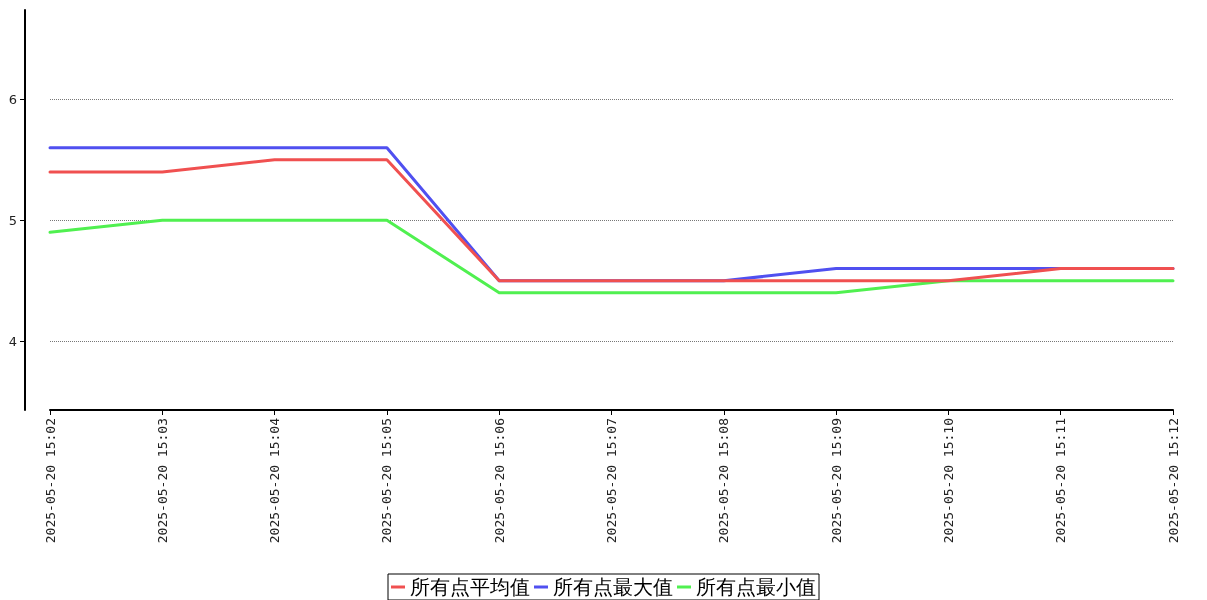 This screenshot has width=1207, height=600. Describe the element at coordinates (50, 481) in the screenshot. I see `x-tick-label: 2025-05-20 15:02` at that location.